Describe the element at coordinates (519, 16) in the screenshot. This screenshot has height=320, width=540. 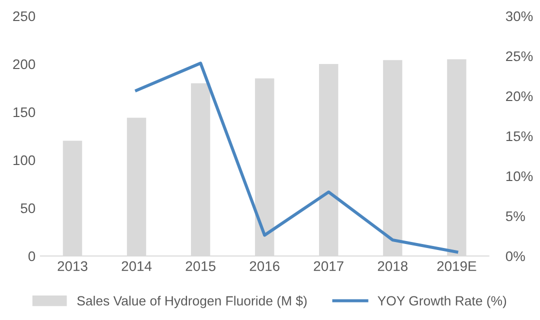
I see `y2-tick-label: 30%` at that location.